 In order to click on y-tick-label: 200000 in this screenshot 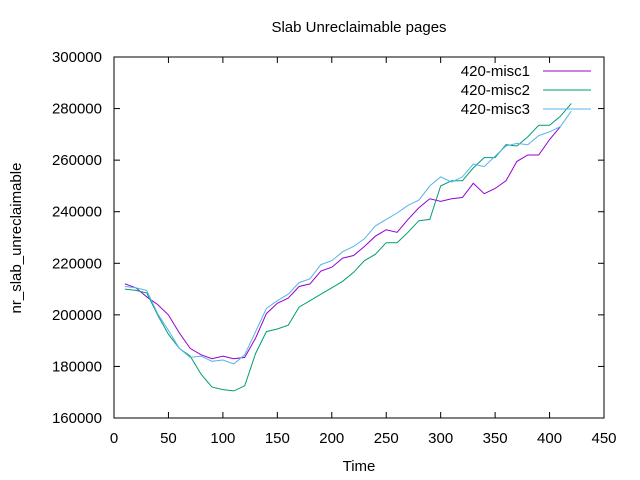, I will do `click(77, 315)`.